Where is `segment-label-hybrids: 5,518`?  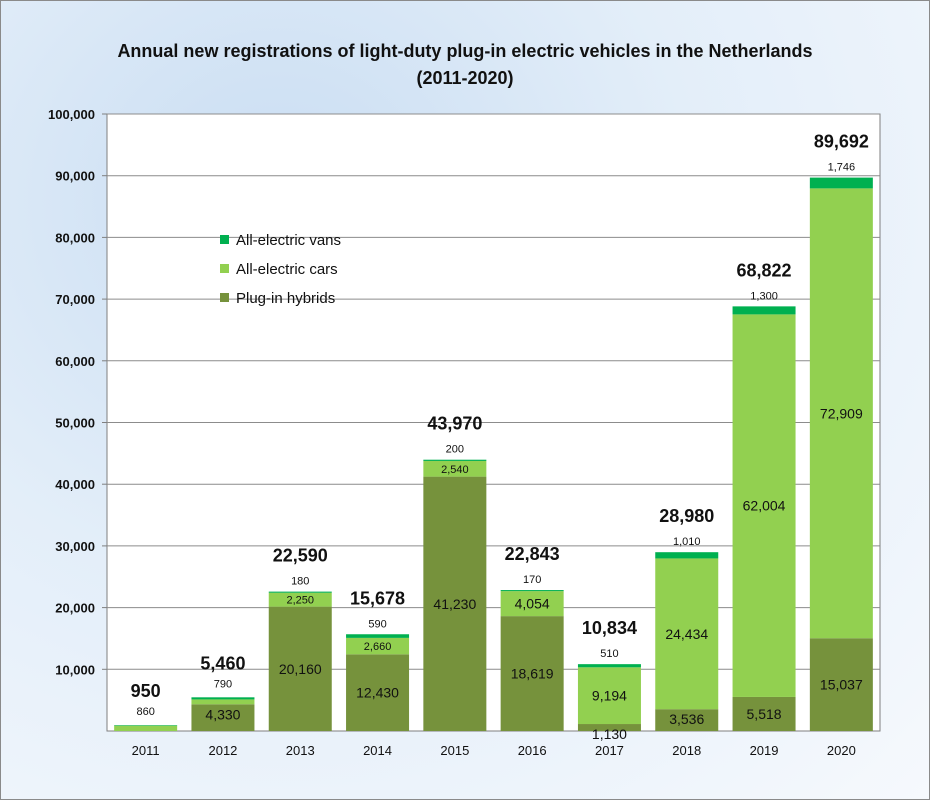 segment-label-hybrids: 5,518 is located at coordinates (764, 714).